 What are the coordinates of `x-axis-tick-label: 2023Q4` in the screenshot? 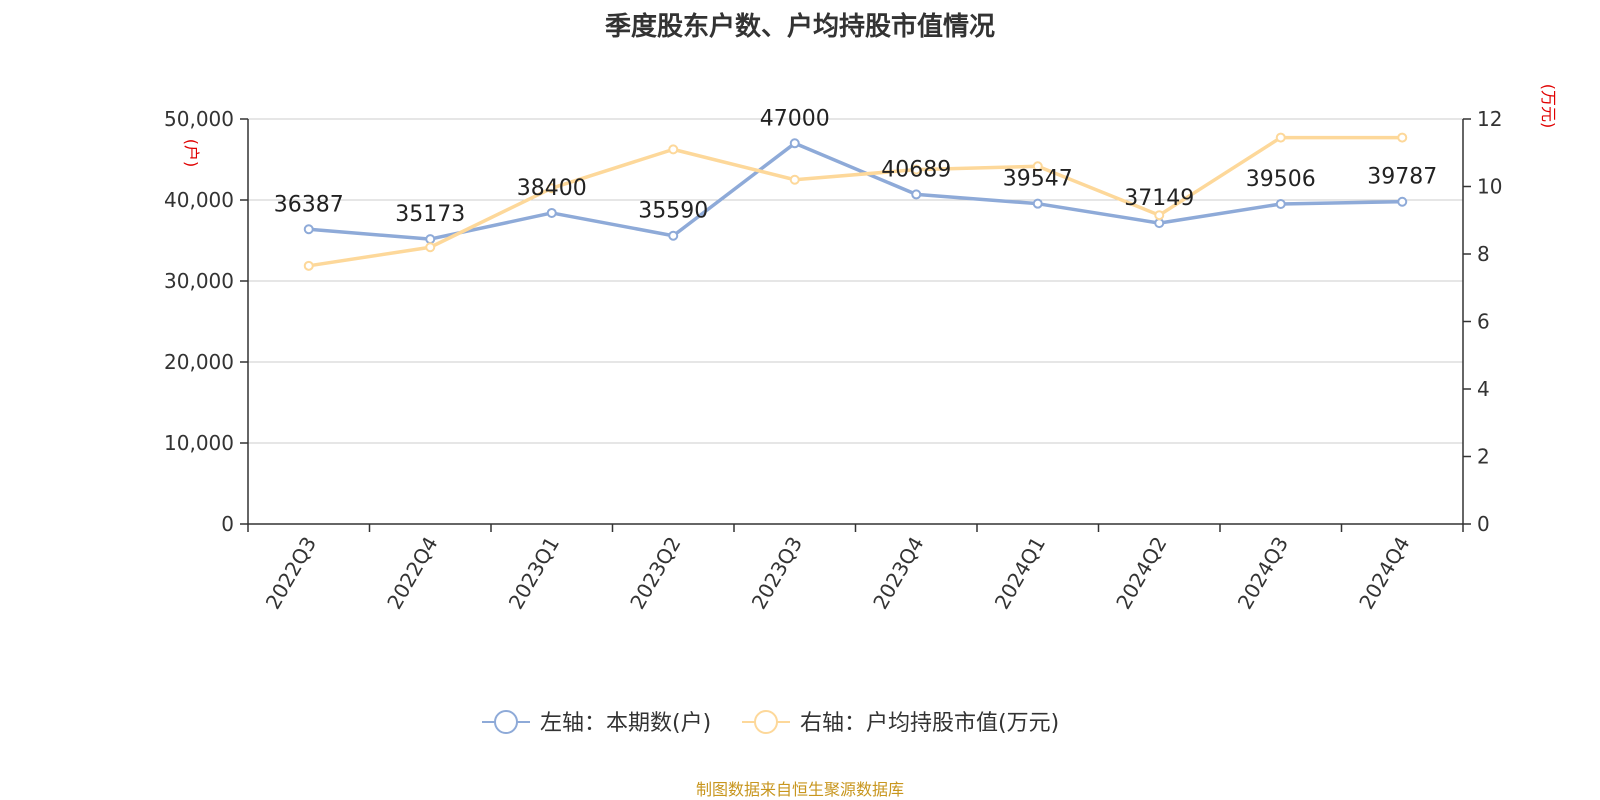 It's located at (898, 573).